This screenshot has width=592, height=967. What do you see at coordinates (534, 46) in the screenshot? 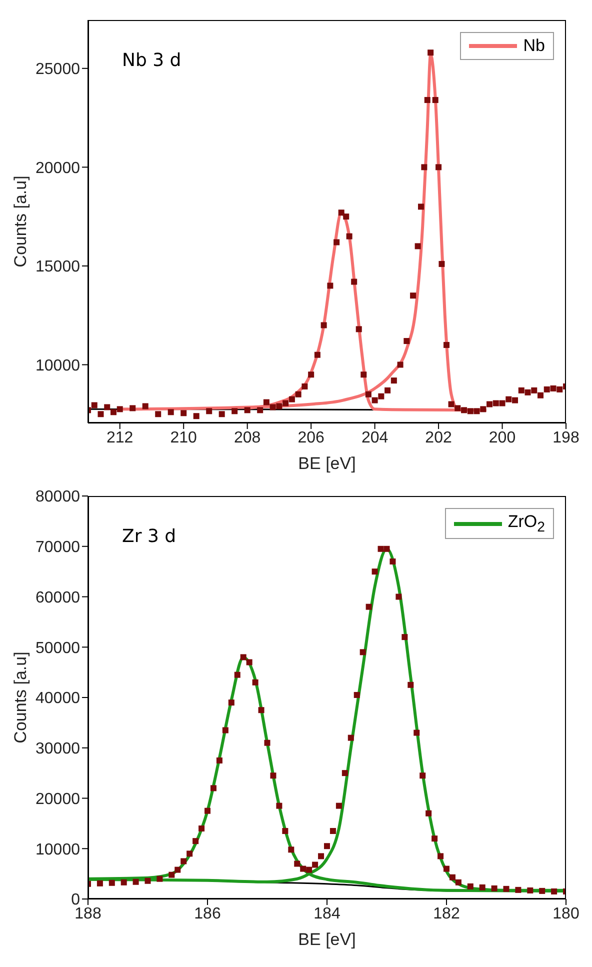
I see `legend-label: Nb` at bounding box center [534, 46].